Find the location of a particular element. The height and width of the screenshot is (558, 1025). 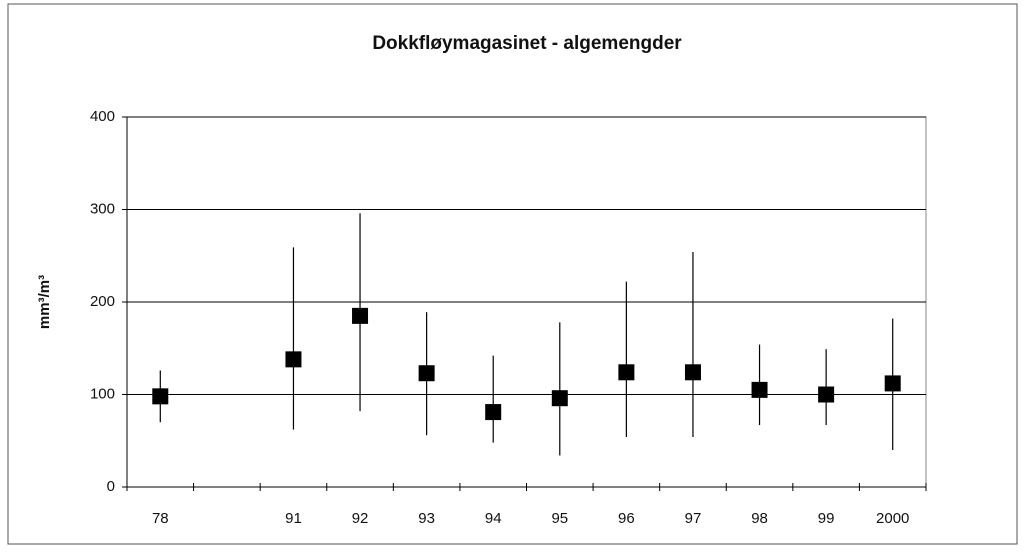

y-axis-label: mm³/m³ is located at coordinates (44, 302).